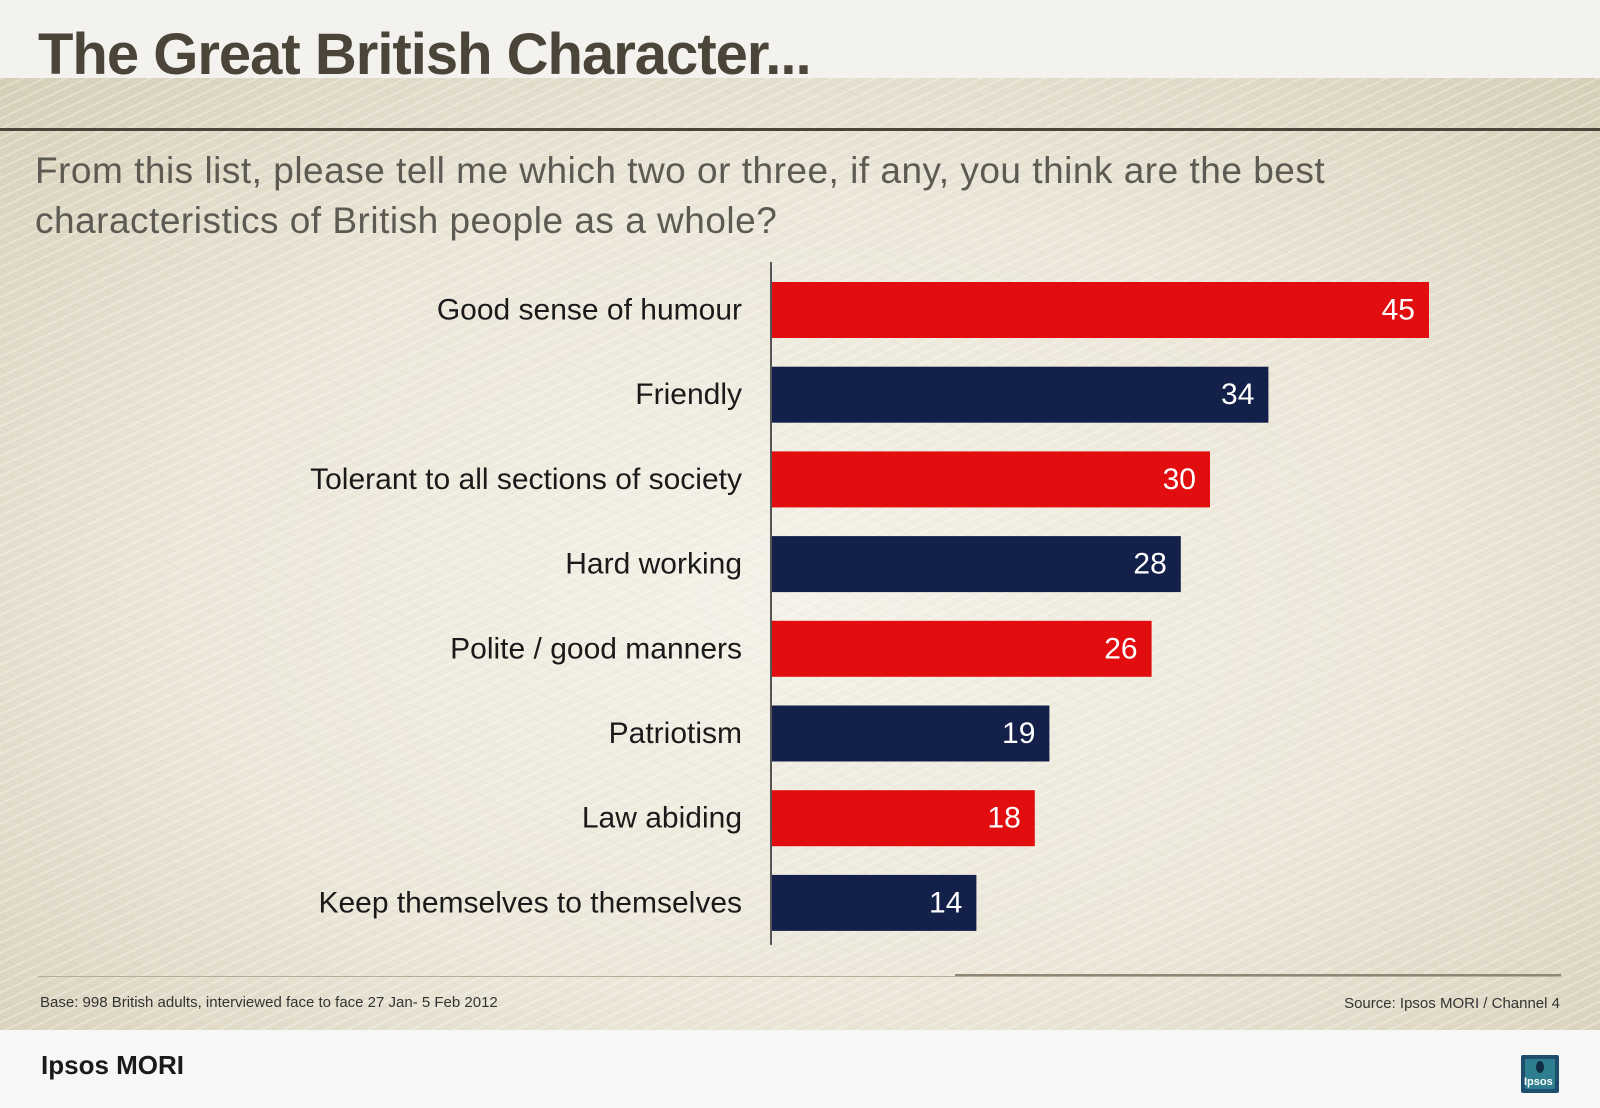  Describe the element at coordinates (688, 394) in the screenshot. I see `category-label-1: Friendly` at that location.